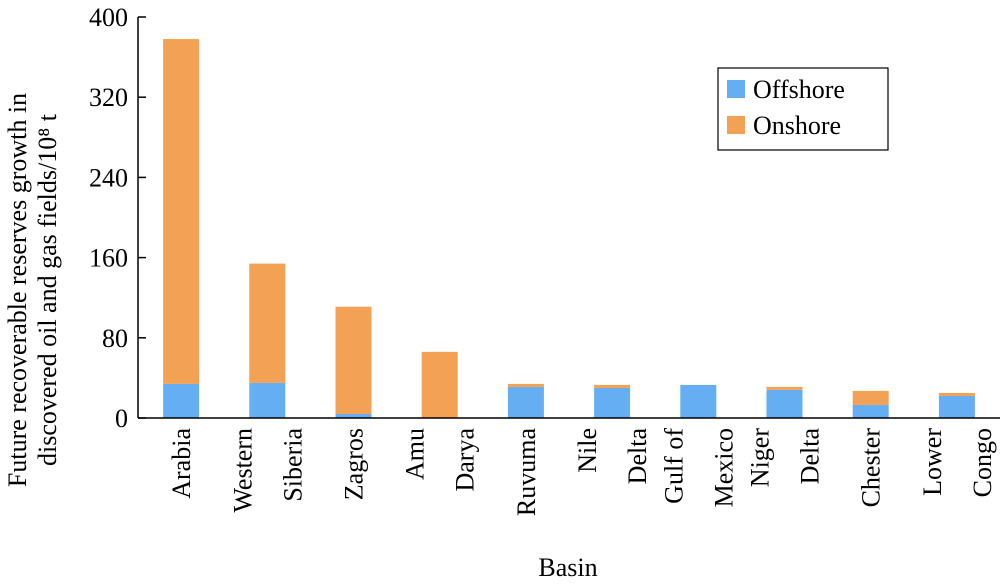 The image size is (1000, 588). I want to click on x-tick-label: Zagros, so click(354, 464).